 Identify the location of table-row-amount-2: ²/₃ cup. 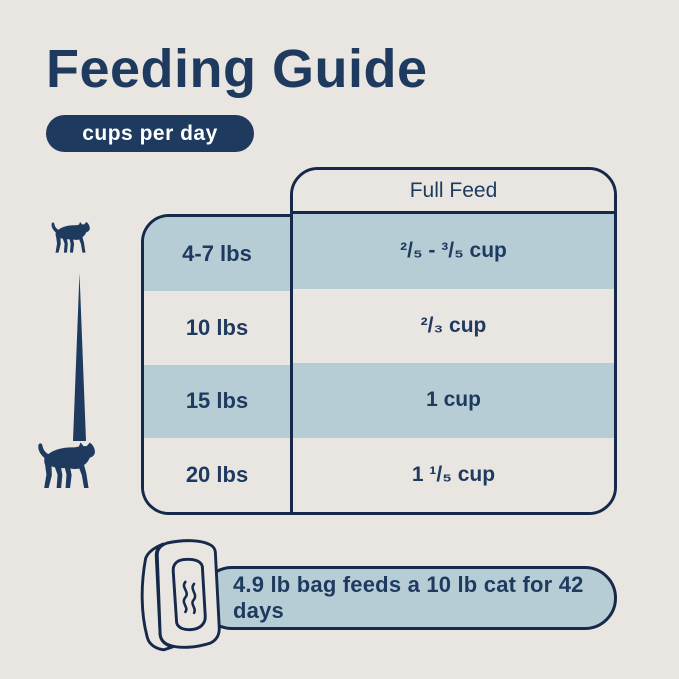
(453, 325).